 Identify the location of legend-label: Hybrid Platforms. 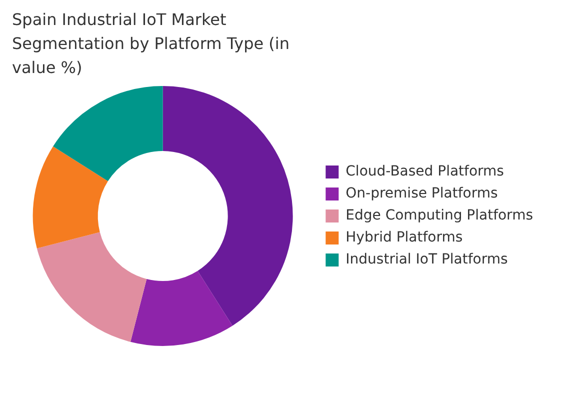
(404, 238).